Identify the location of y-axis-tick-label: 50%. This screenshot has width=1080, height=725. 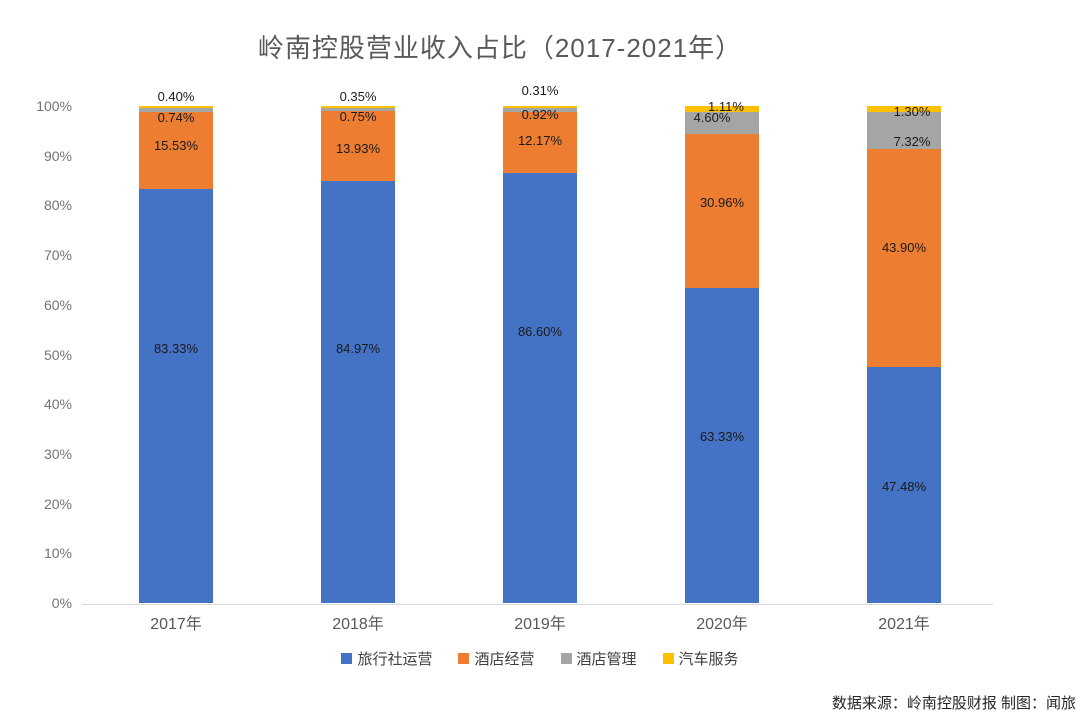
(57, 354).